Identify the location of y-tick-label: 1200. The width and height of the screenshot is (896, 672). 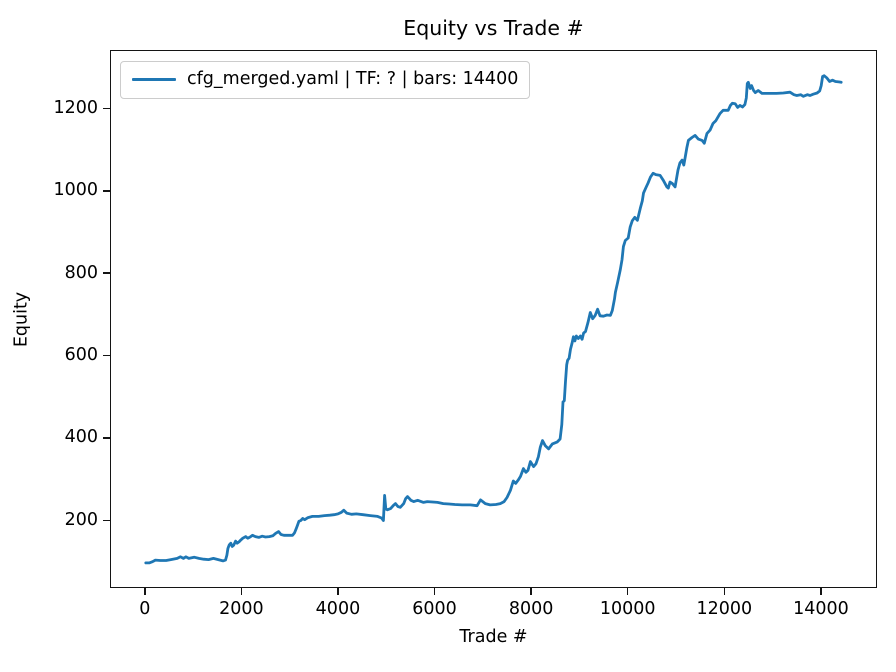
(75, 107).